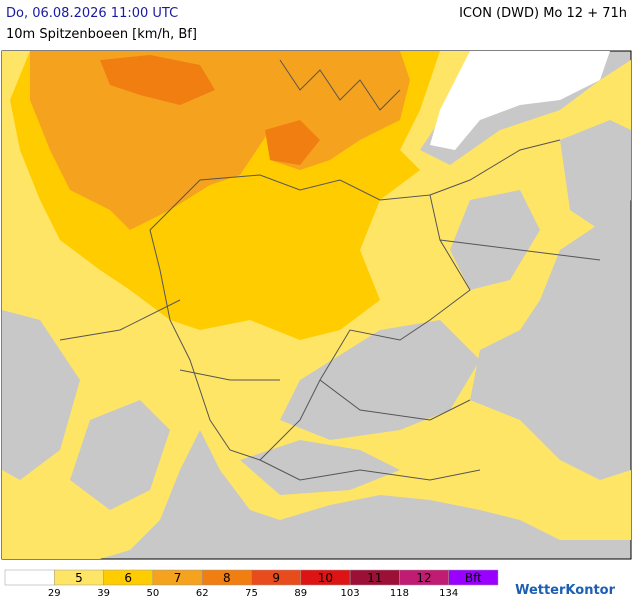 This screenshot has width=633, height=600. What do you see at coordinates (128, 578) in the screenshot?
I see `legend-bft-label: 6` at bounding box center [128, 578].